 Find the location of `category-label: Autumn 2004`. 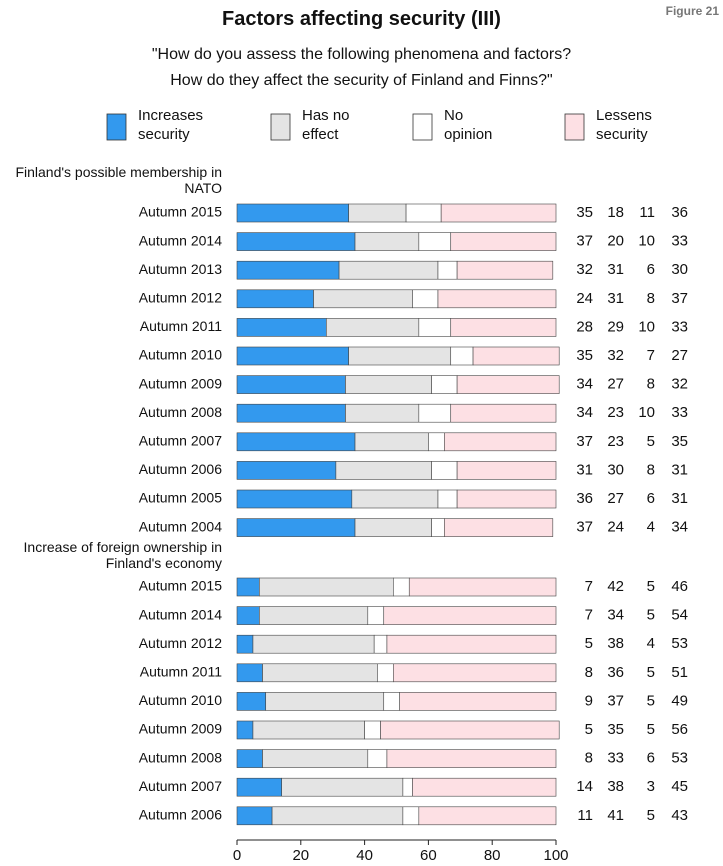

category-label: Autumn 2004 is located at coordinates (180, 526).